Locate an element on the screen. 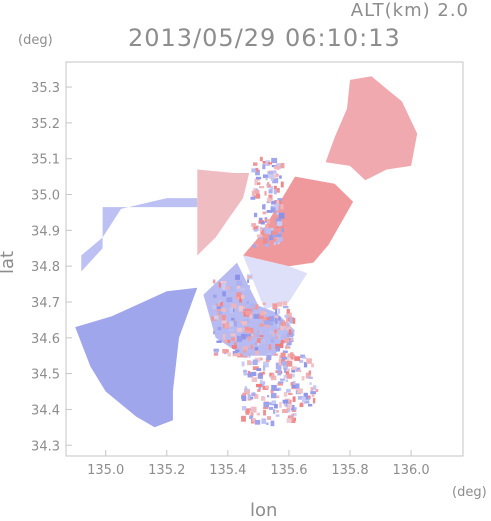 The width and height of the screenshot is (491, 521). y-tick-label: 34.9 is located at coordinates (45, 231).